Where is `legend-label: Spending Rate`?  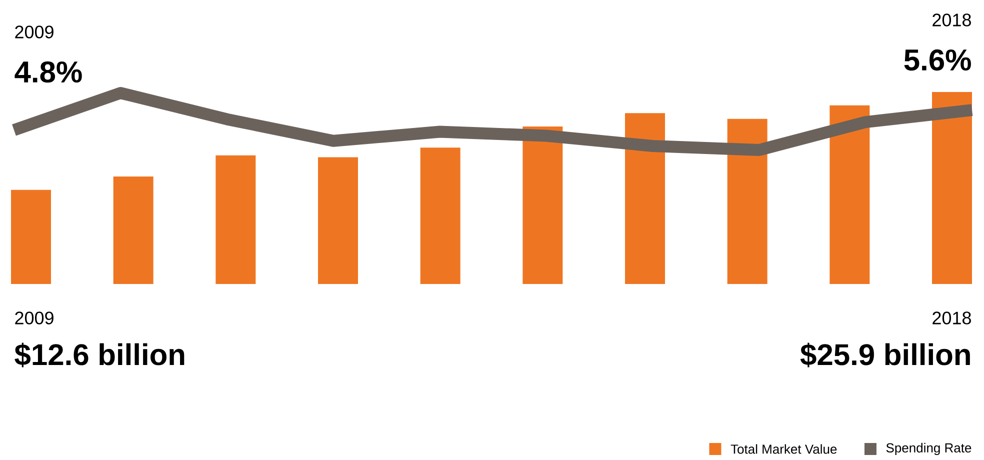
legend-label: Spending Rate is located at coordinates (929, 449).